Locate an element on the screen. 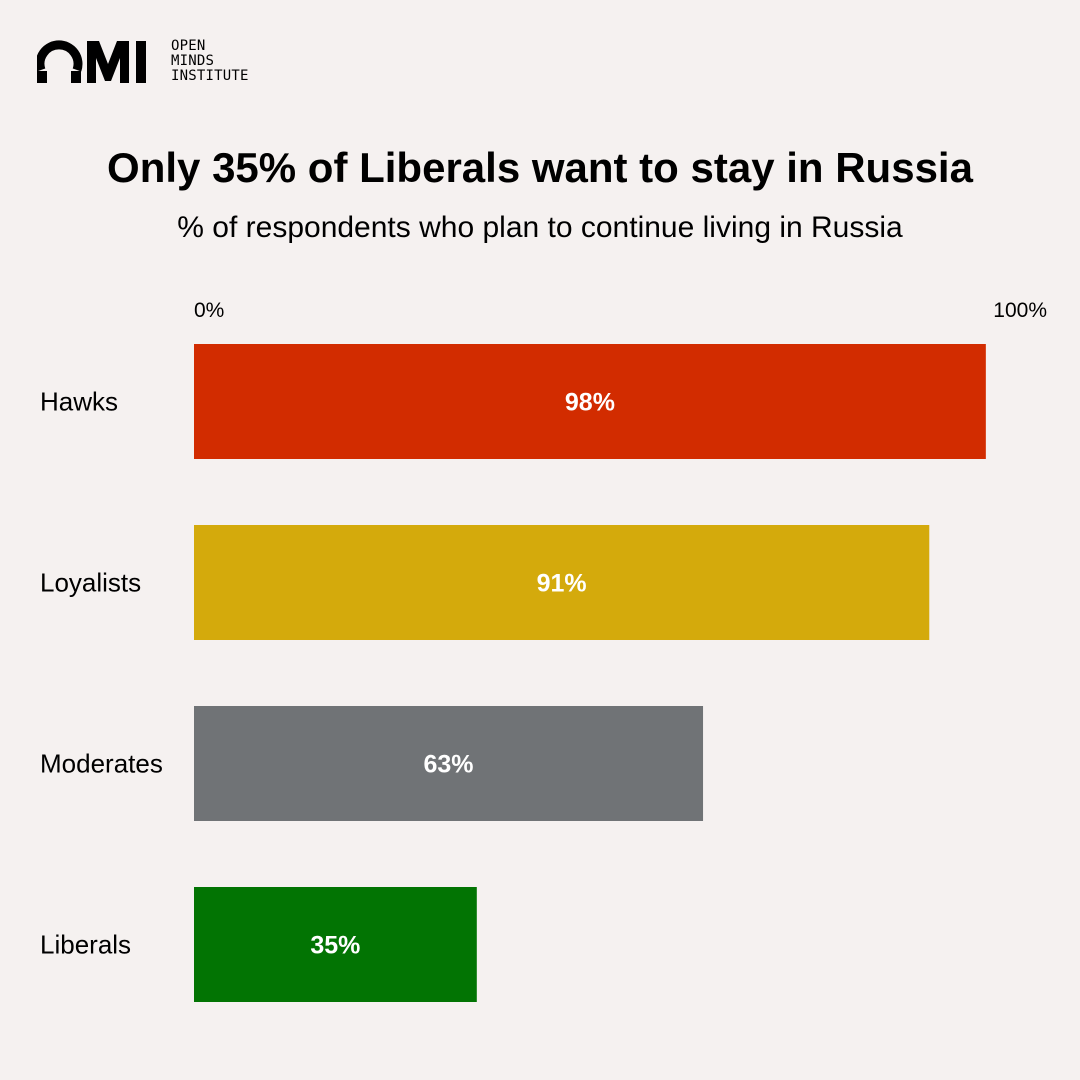 This screenshot has height=1080, width=1080. tick-label-0: 0% is located at coordinates (209, 310).